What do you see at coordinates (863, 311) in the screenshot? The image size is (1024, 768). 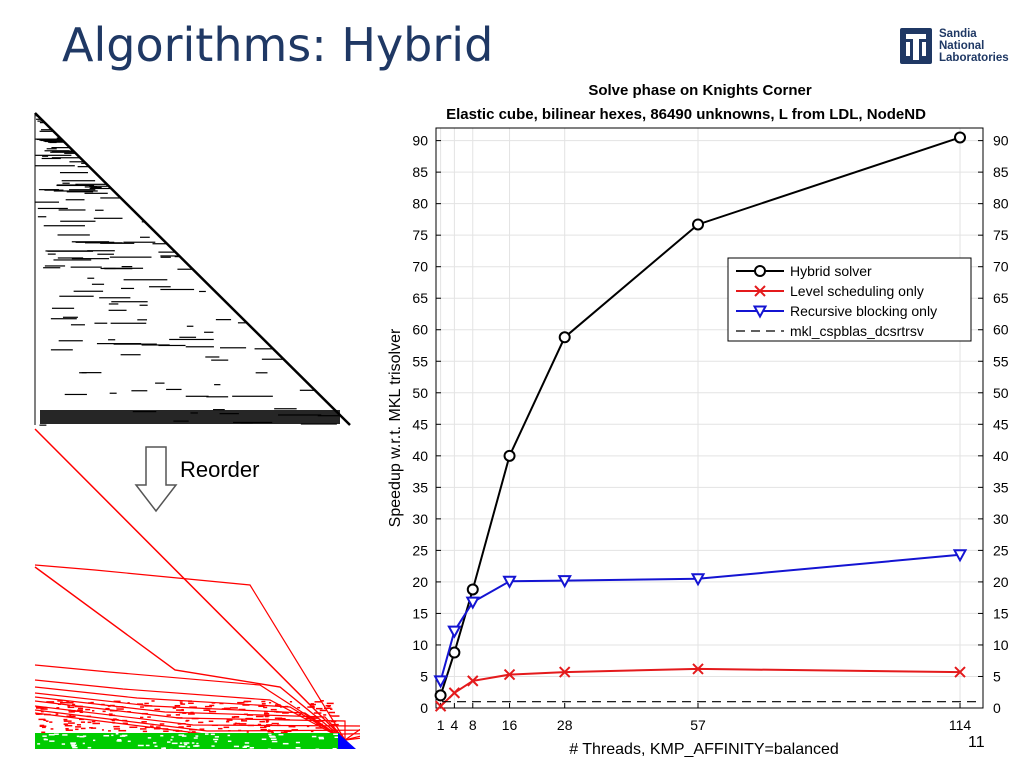 I see `legend-label: Recursive blocking only` at bounding box center [863, 311].